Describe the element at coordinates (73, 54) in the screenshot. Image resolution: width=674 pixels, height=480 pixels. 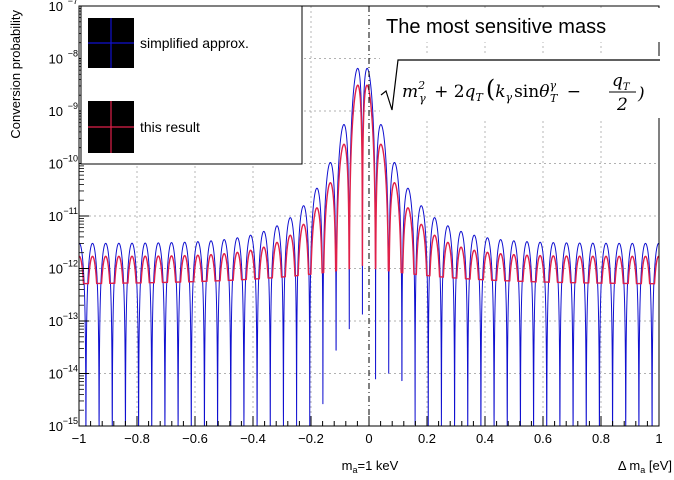
I see `y-tick-exponent: −8` at that location.